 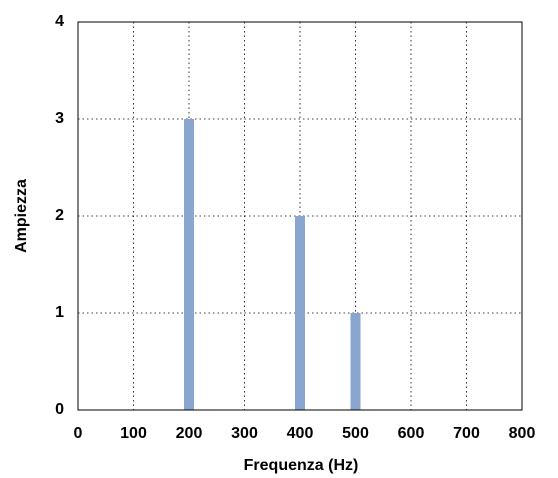 What do you see at coordinates (59, 409) in the screenshot?
I see `y-tick-label: 0` at bounding box center [59, 409].